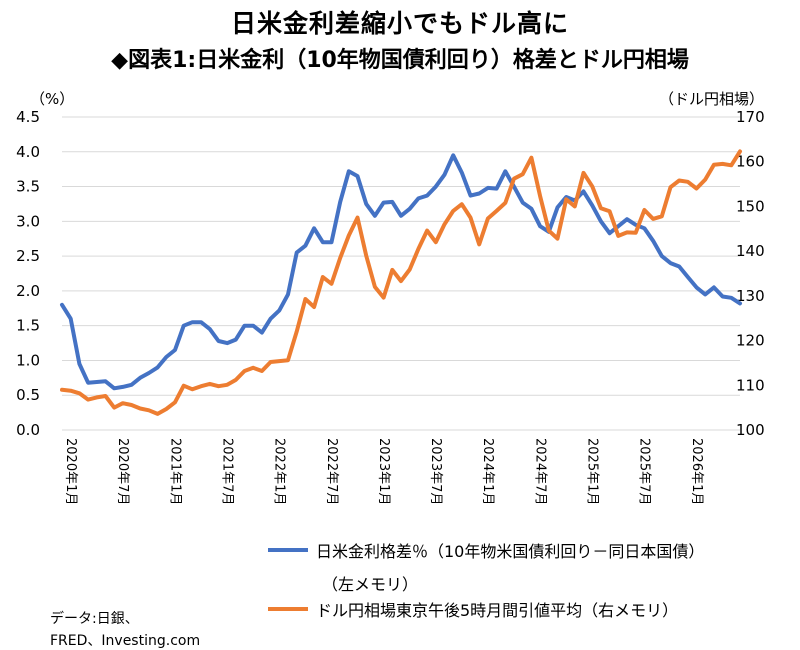  What do you see at coordinates (750, 251) in the screenshot?
I see `right-tick-label: 140` at bounding box center [750, 251].